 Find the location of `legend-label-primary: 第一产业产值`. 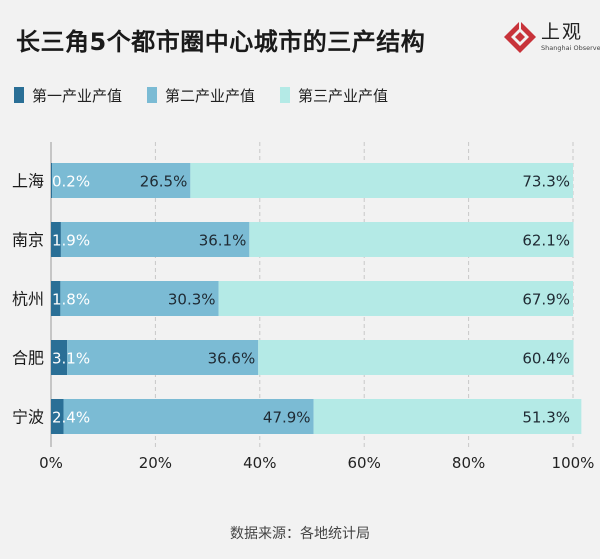

legend-label-primary: 第一产业产值 is located at coordinates (77, 95).